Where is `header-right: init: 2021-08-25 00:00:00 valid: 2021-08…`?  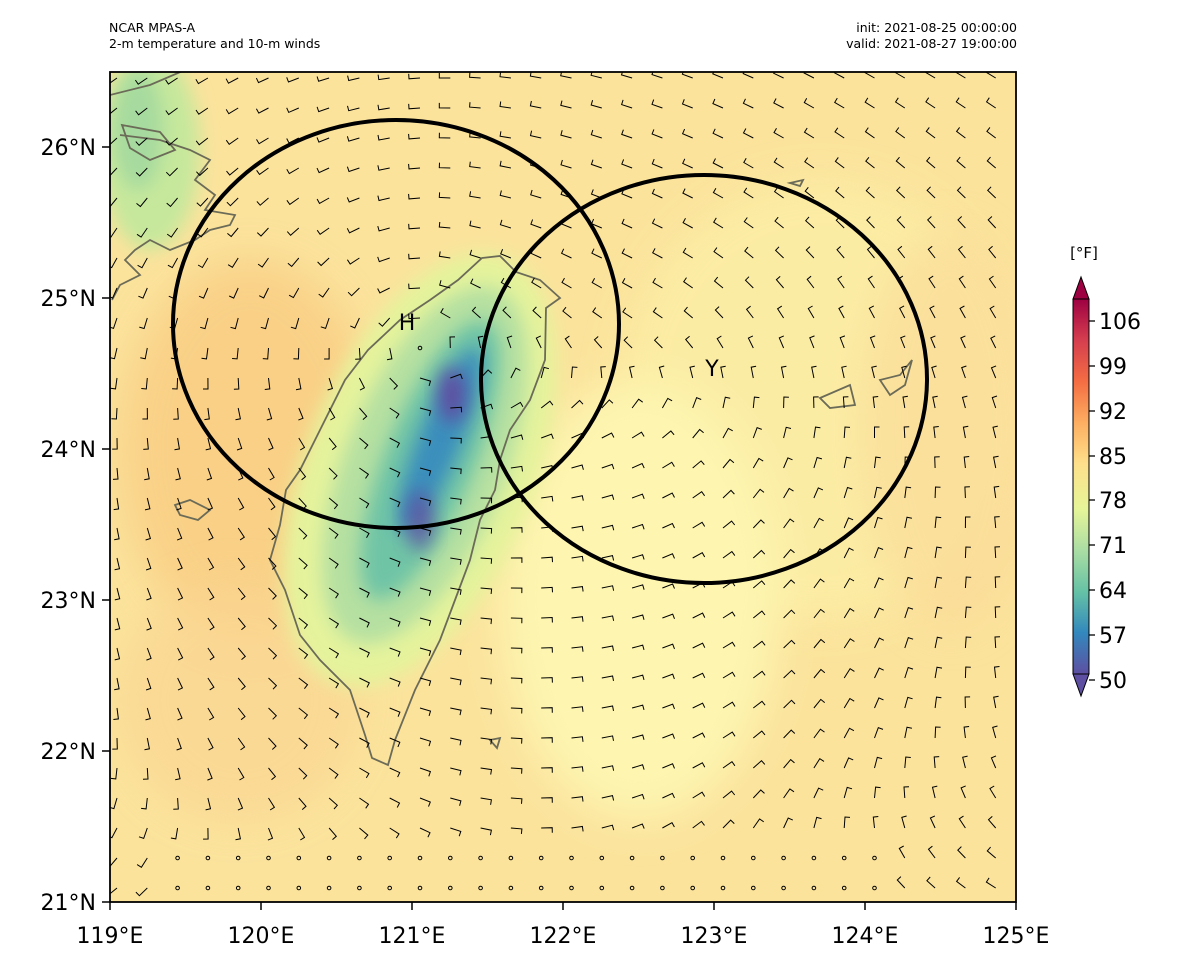
header-right: init: 2021-08-25 00:00:00 valid: 2021-08… is located at coordinates (931, 36).